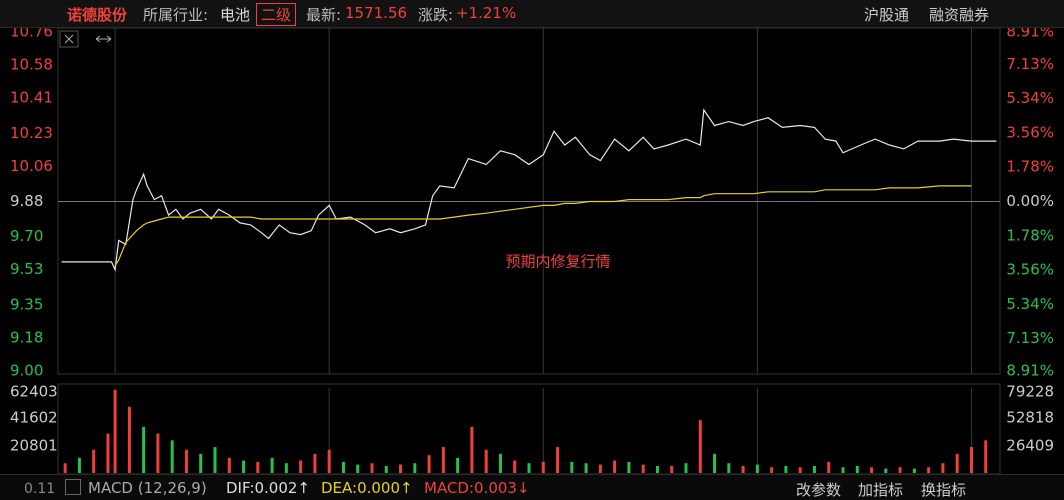 The image size is (1064, 500). Describe the element at coordinates (31, 166) in the screenshot. I see `y-tick-label: 10.06` at that location.